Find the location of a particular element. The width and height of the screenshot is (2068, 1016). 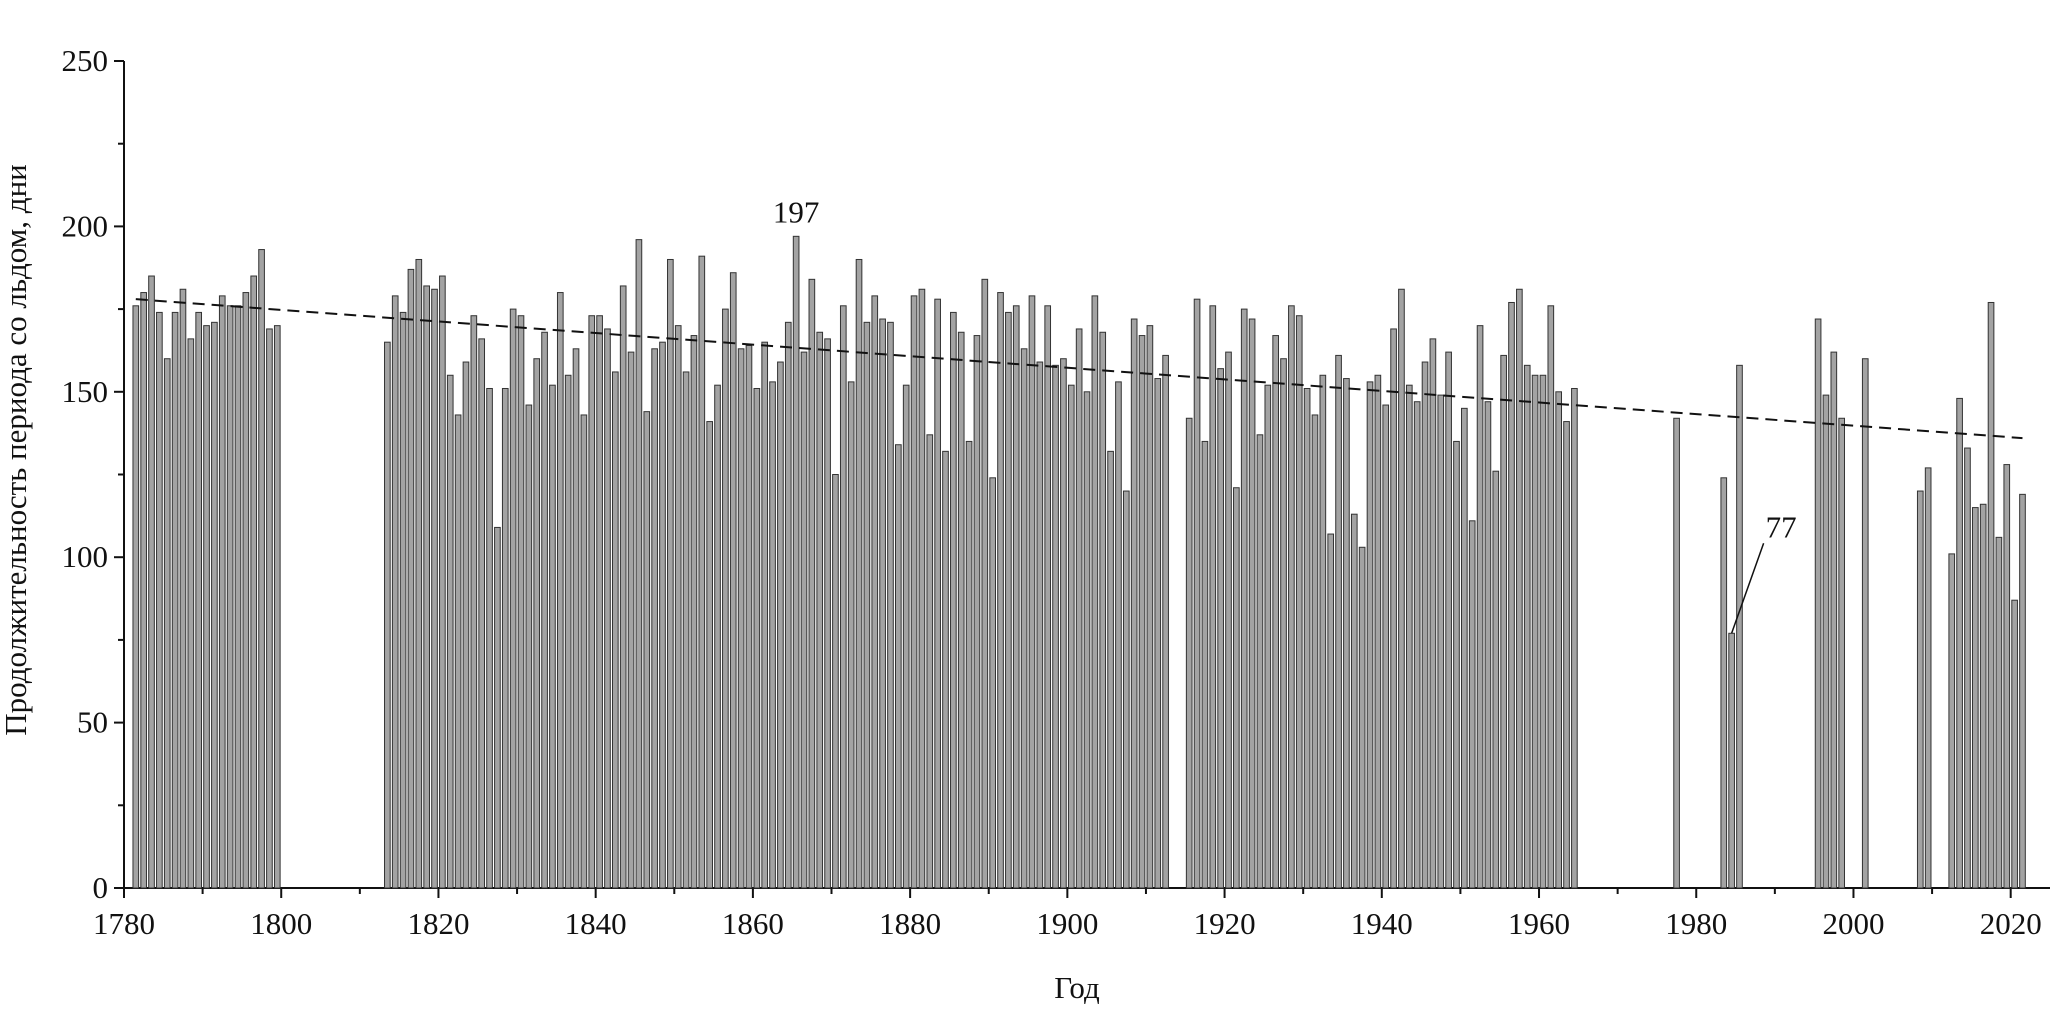

y-tick-label: 250 is located at coordinates (85, 60).